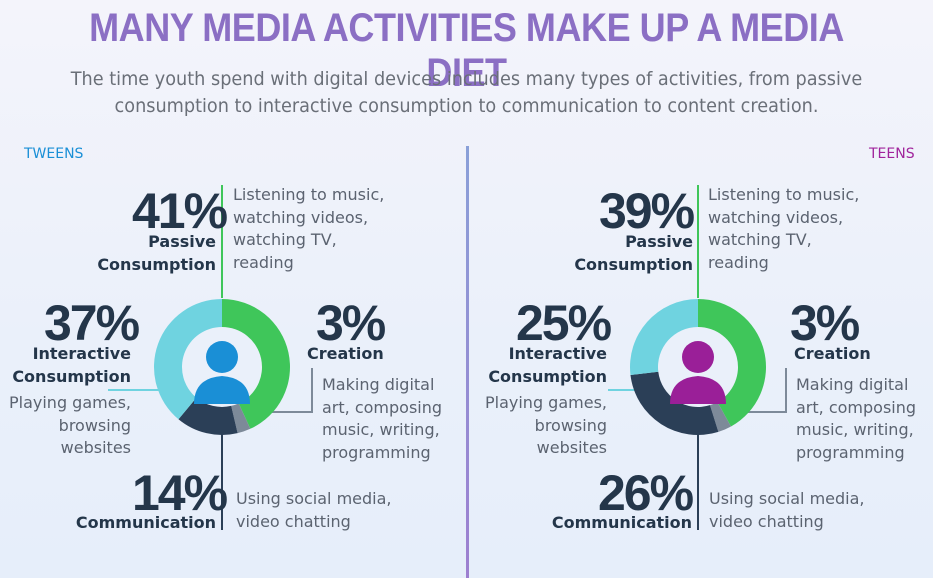 Image resolution: width=933 pixels, height=578 pixels. I want to click on teens-communication-desc-line: video chatting, so click(766, 521).